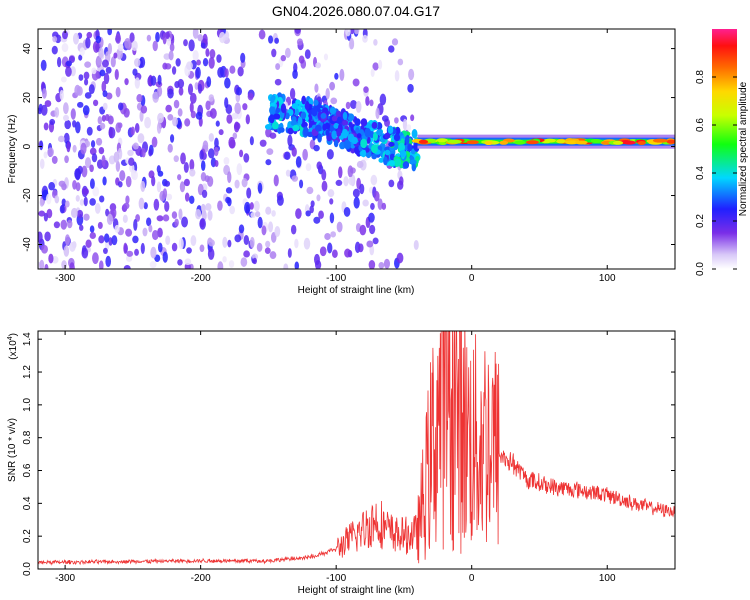  What do you see at coordinates (607, 578) in the screenshot?
I see `snr-x-tick-label: 100` at bounding box center [607, 578].